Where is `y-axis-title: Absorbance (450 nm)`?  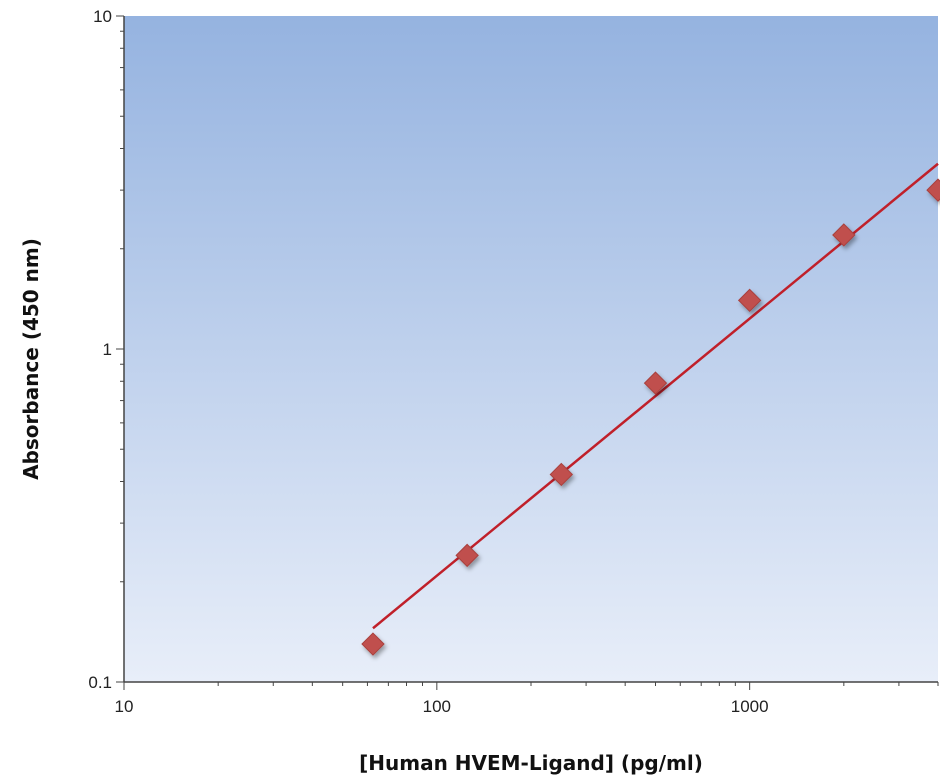
y-axis-title: Absorbance (450 nm) is located at coordinates (31, 359).